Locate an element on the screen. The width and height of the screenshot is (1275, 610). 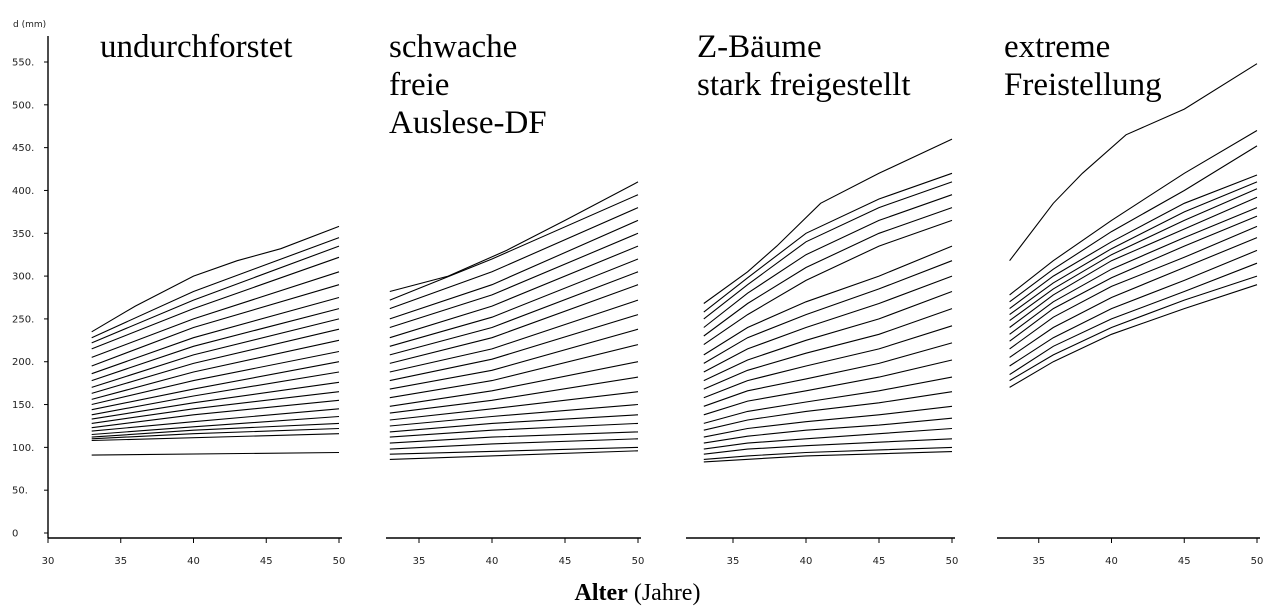
y-tick-label: 400. is located at coordinates (23, 191).